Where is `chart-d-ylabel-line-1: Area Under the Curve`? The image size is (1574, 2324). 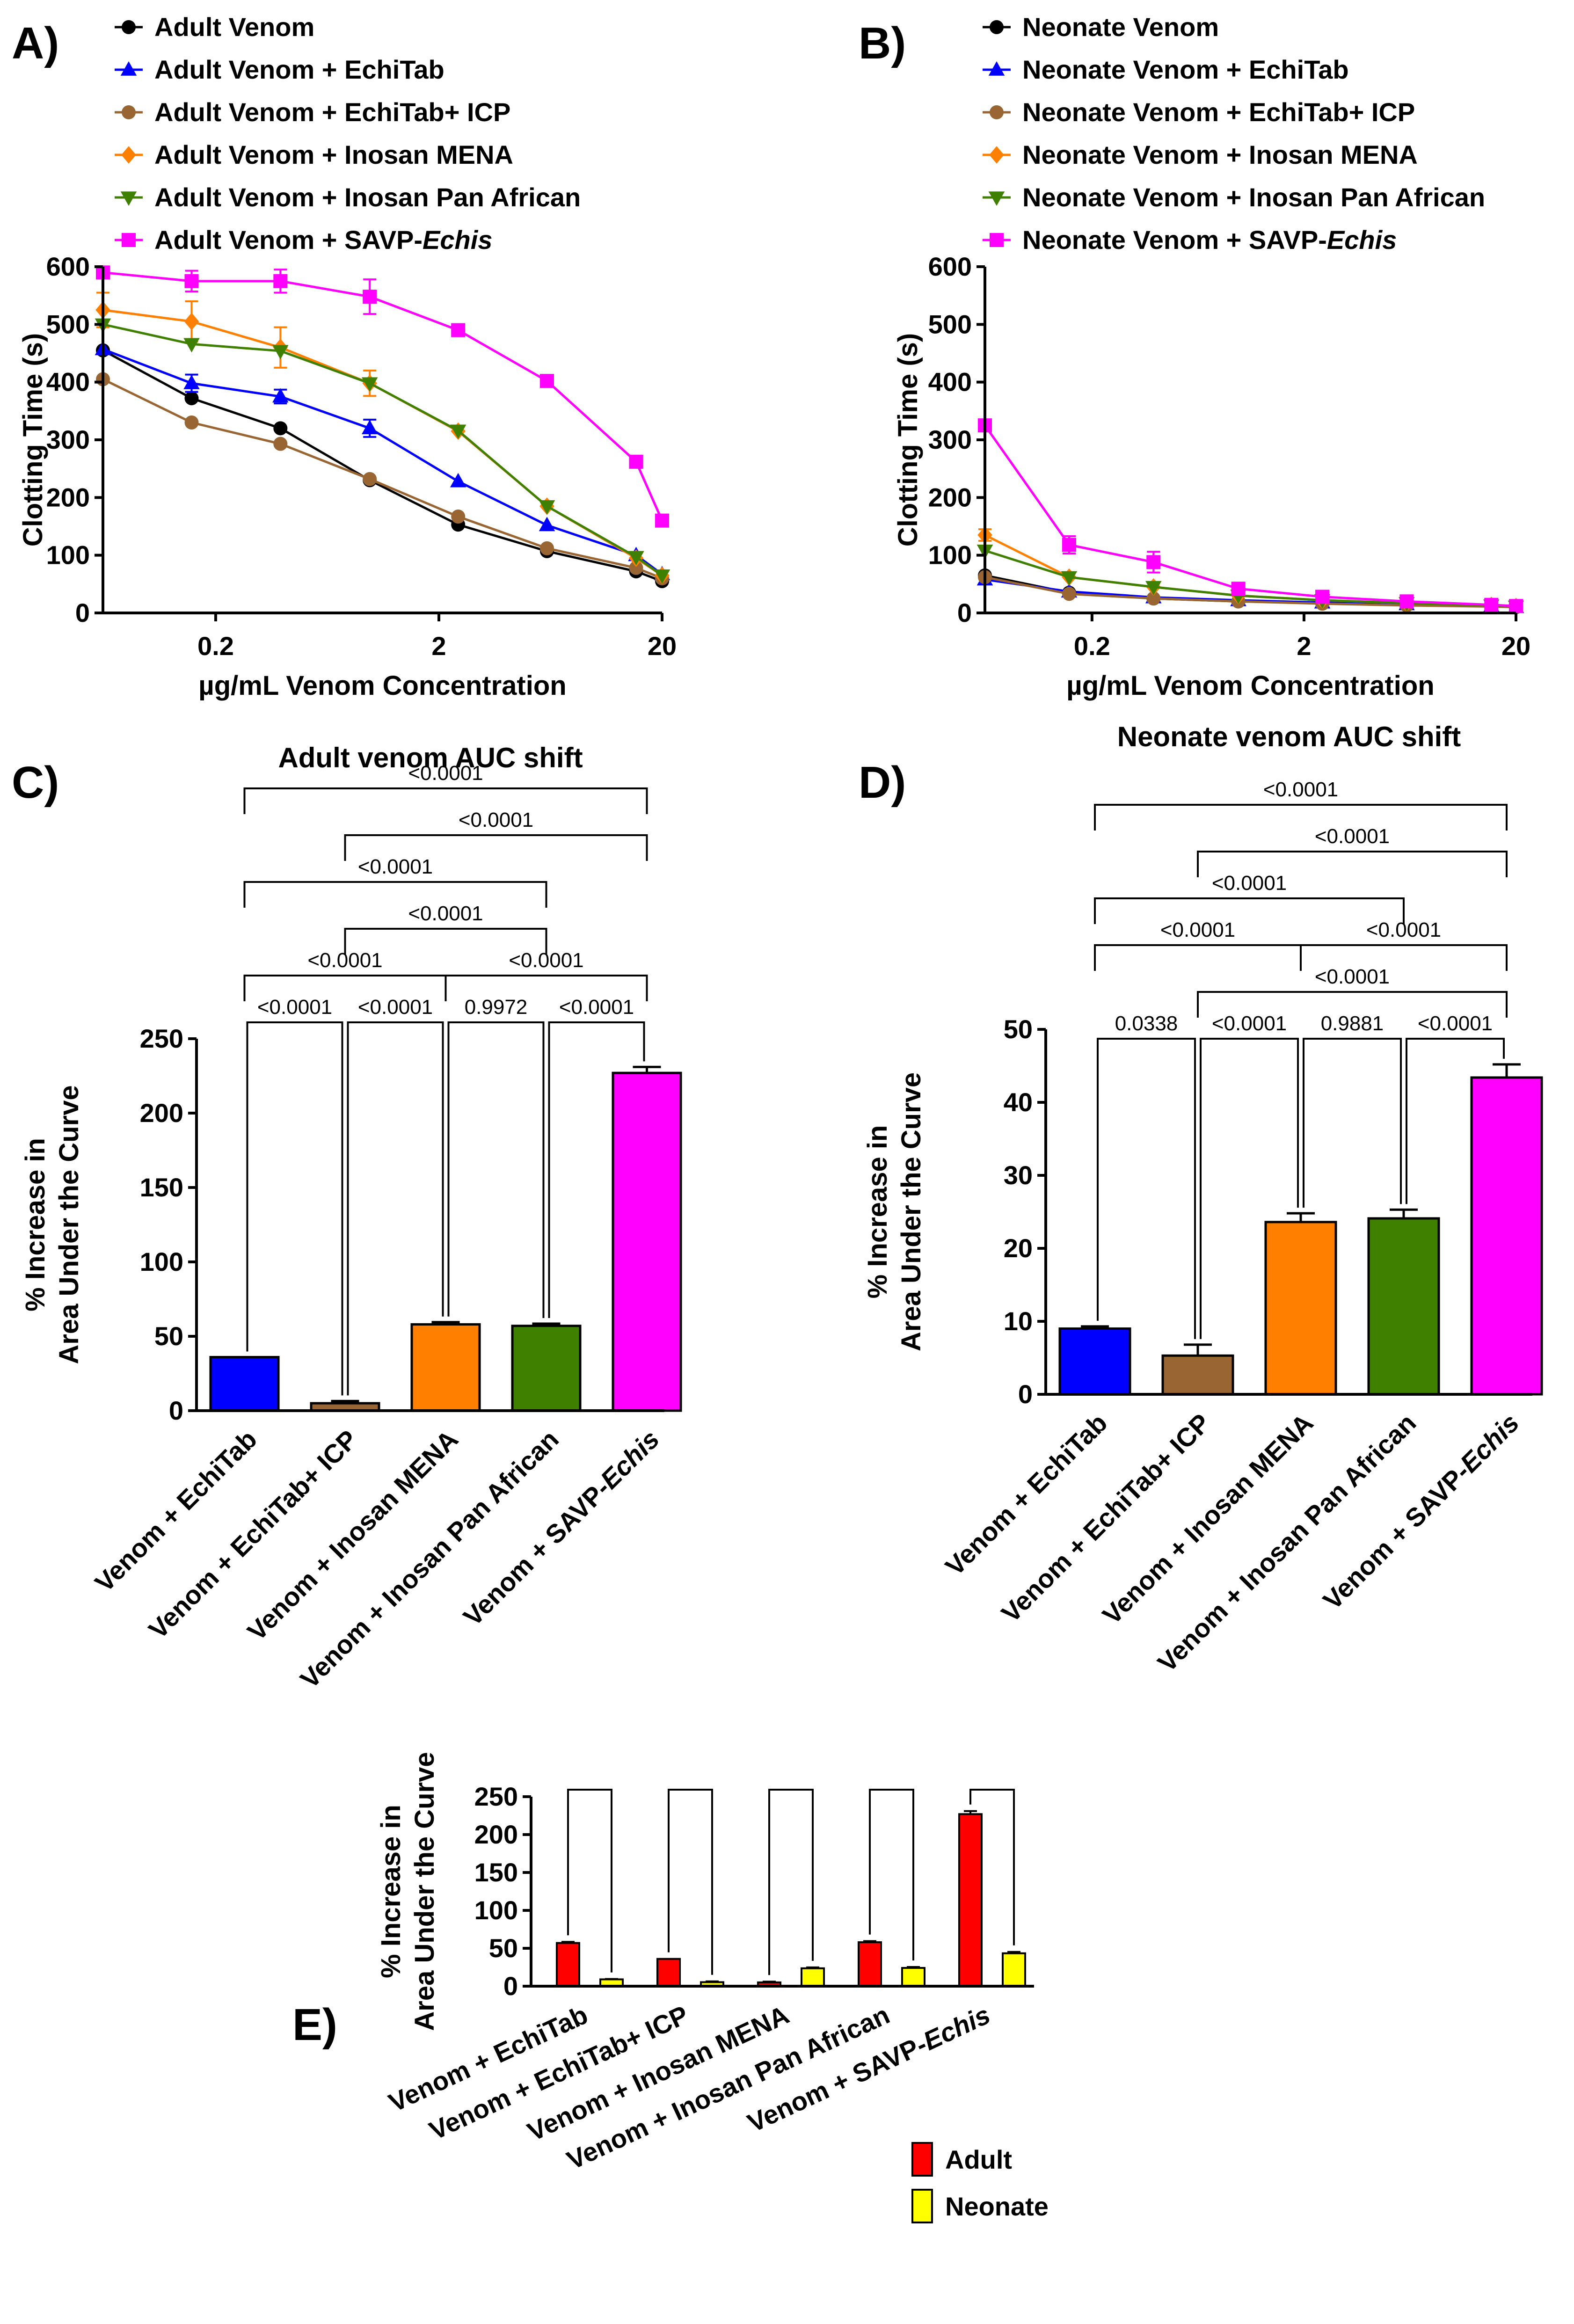 chart-d-ylabel-line-1: Area Under the Curve is located at coordinates (911, 1211).